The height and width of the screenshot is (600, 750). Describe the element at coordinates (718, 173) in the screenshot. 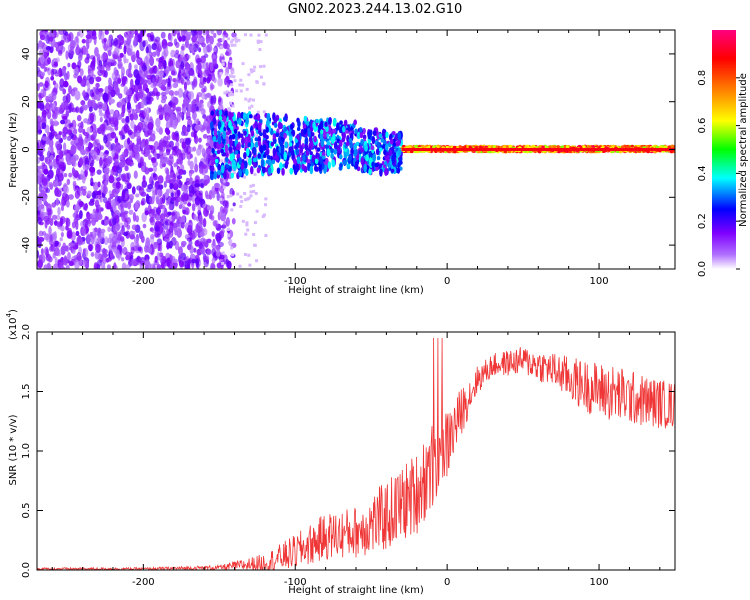

I see `colorbar-ticks: 0.00.20.40.60.8` at that location.